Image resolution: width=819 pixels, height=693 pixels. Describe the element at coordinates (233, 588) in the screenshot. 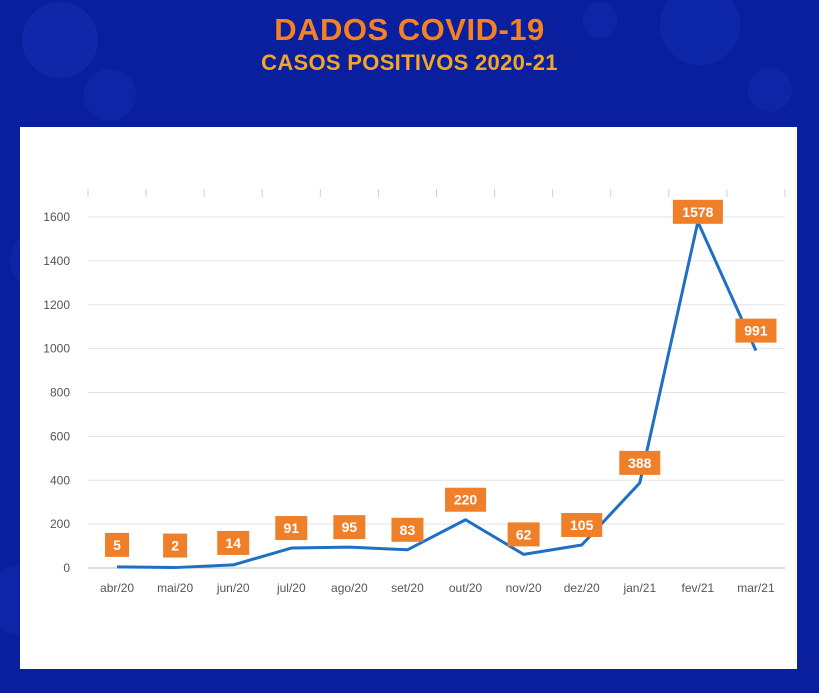

I see `x-tick-label: jun/20` at that location.